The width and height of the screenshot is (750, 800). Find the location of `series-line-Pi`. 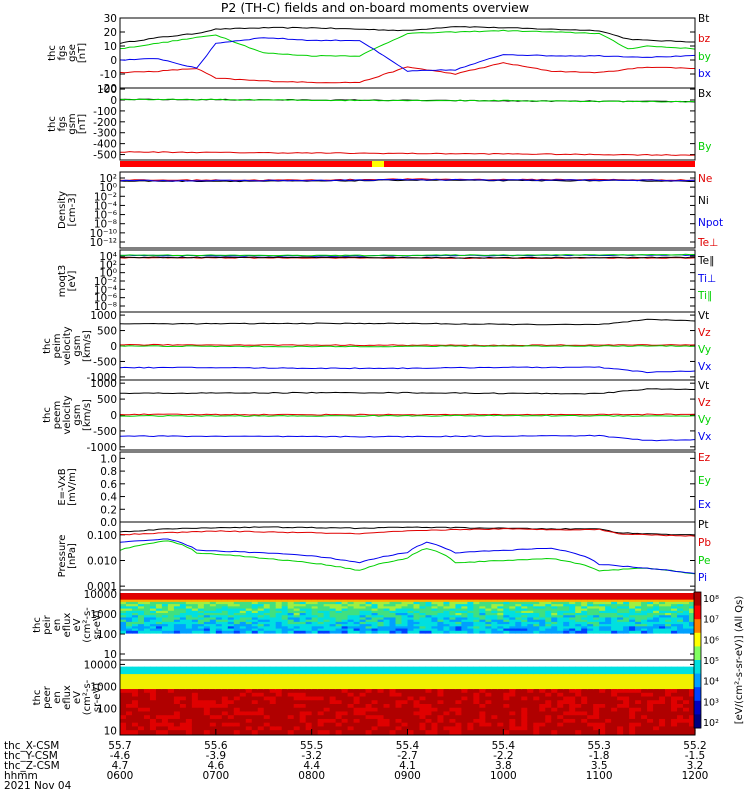

series-line-Pi is located at coordinates (407, 556).